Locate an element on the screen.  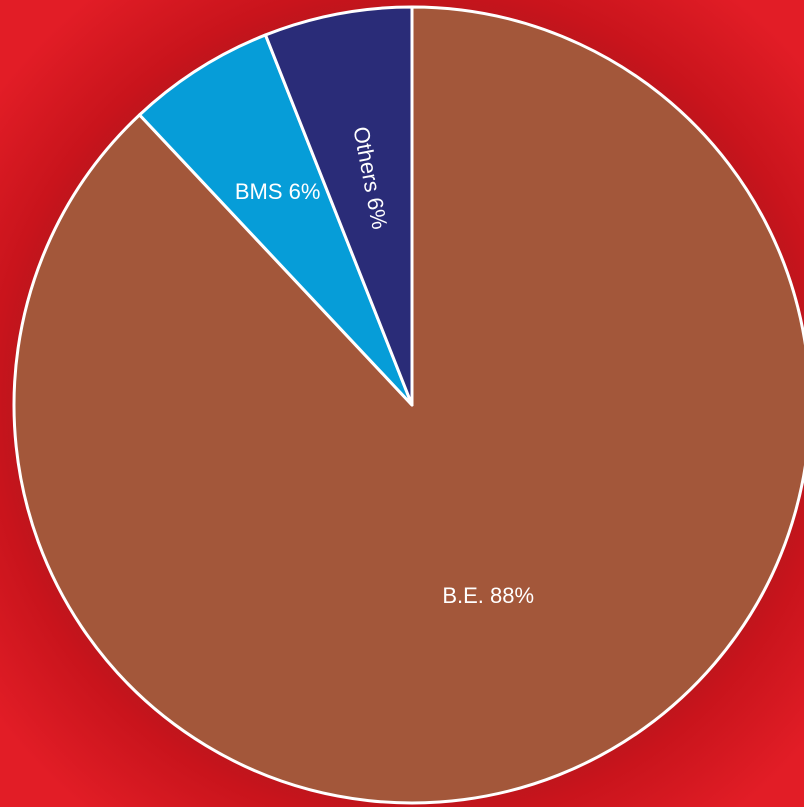
slice-label-bms: BMS 6% is located at coordinates (278, 191).